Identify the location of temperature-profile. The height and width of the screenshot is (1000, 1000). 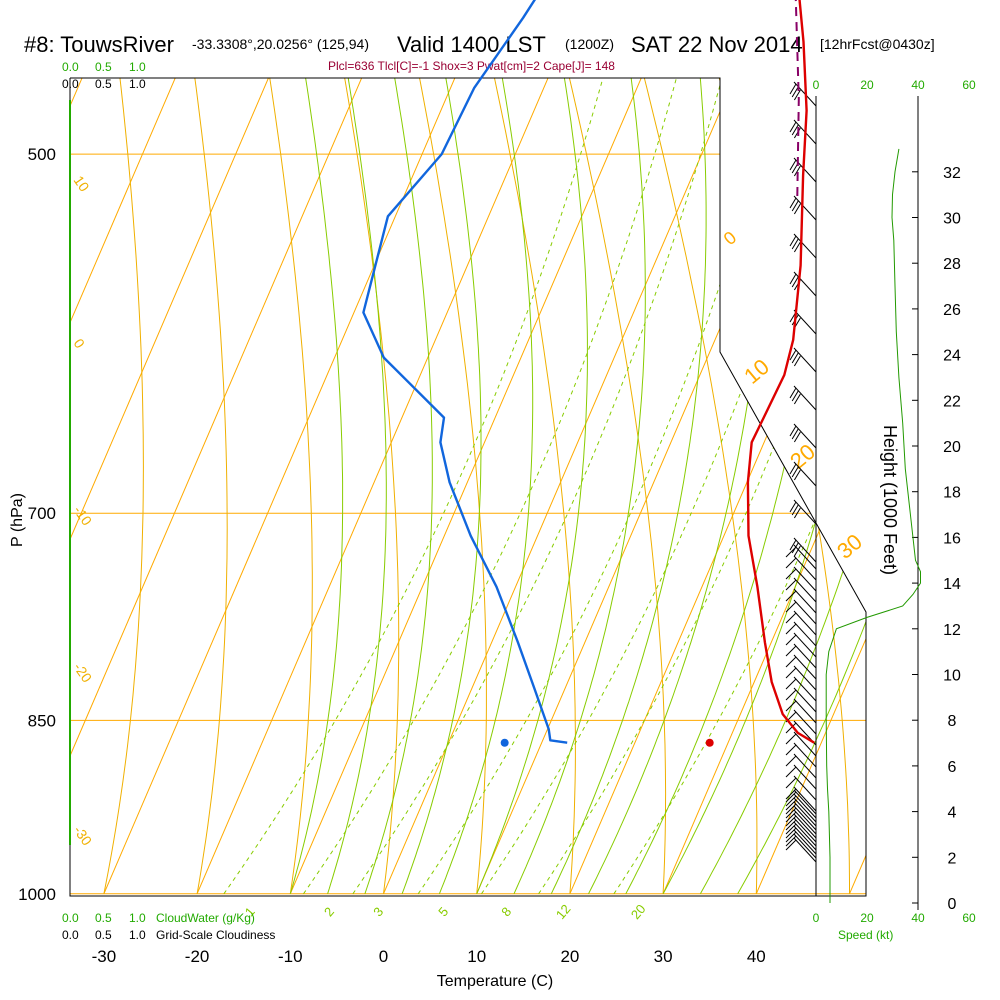
(780, 372).